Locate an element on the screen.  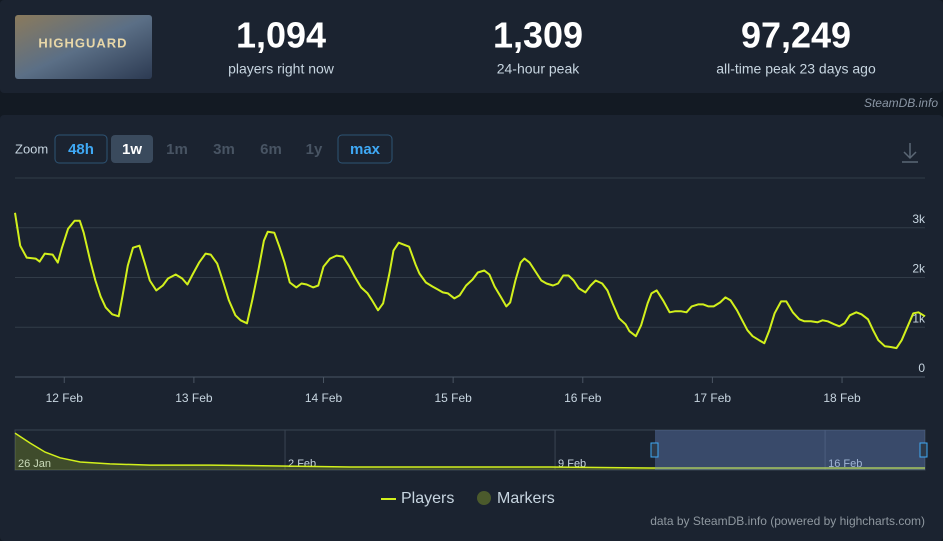
area-fill is located at coordinates (470, 451).